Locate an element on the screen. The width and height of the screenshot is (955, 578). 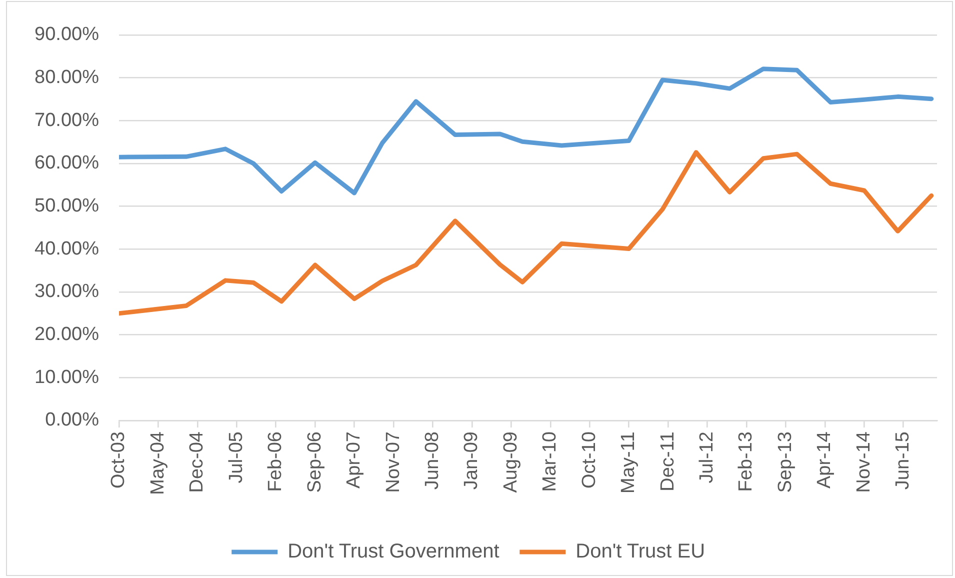
x-tick-label: Jul-05 is located at coordinates (236, 458).